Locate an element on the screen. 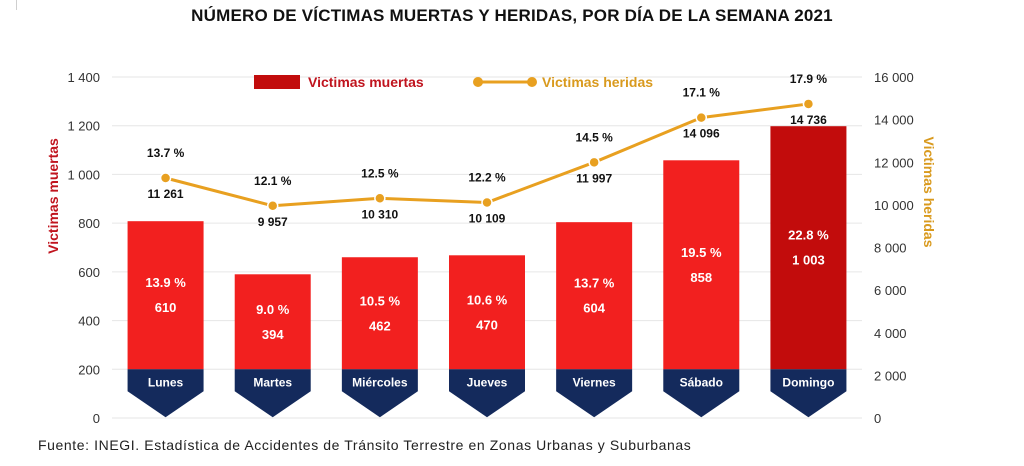 This screenshot has height=466, width=1024. left-tick-label: 1 000 is located at coordinates (83, 174).